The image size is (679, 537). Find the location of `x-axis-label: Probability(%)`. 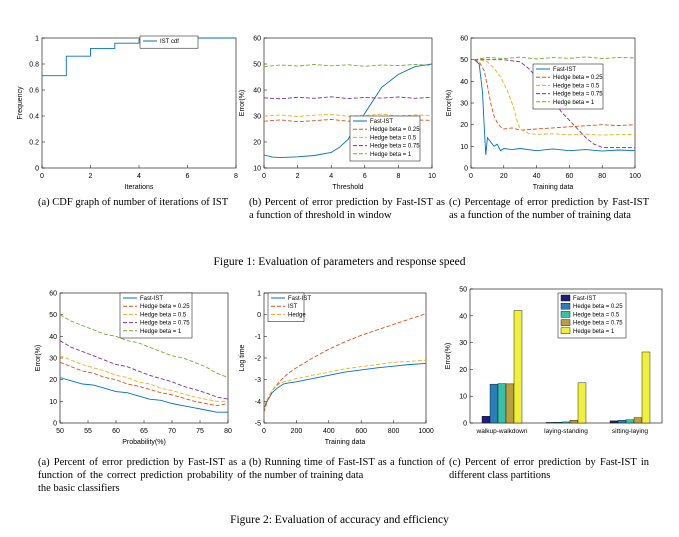

x-axis-label: Probability(%) is located at coordinates (144, 442).